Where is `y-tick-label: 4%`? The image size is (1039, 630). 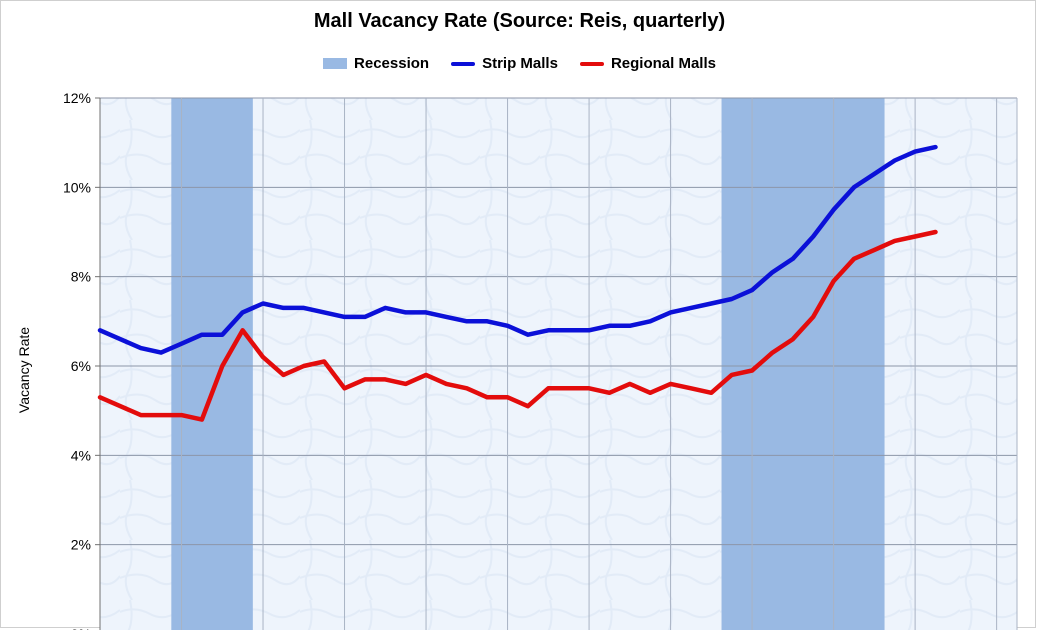 y-tick-label: 4% is located at coordinates (81, 455).